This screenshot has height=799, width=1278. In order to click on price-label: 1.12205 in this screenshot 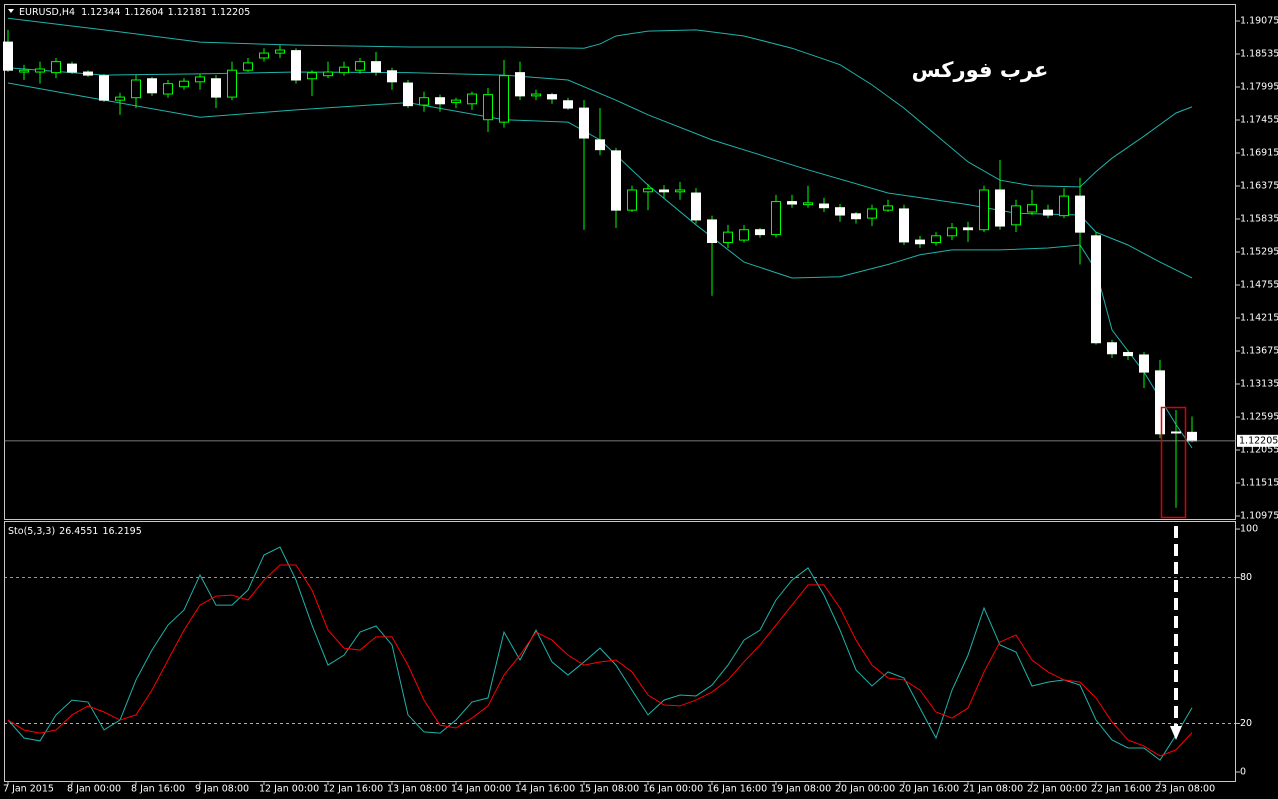, I will do `click(1258, 440)`.